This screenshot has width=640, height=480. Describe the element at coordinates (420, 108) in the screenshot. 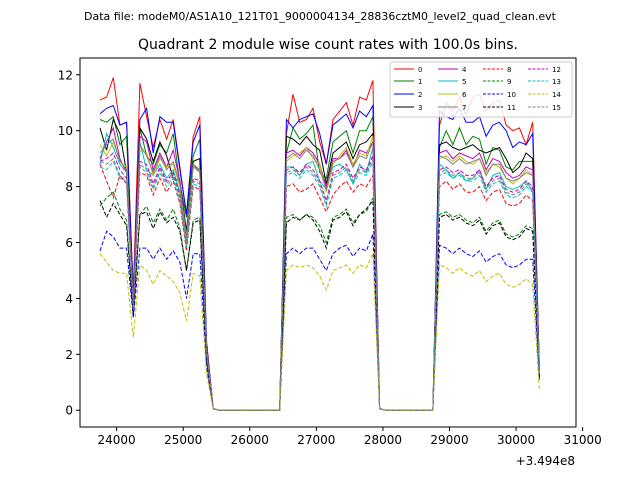

I see `legend-label-3: 3` at that location.